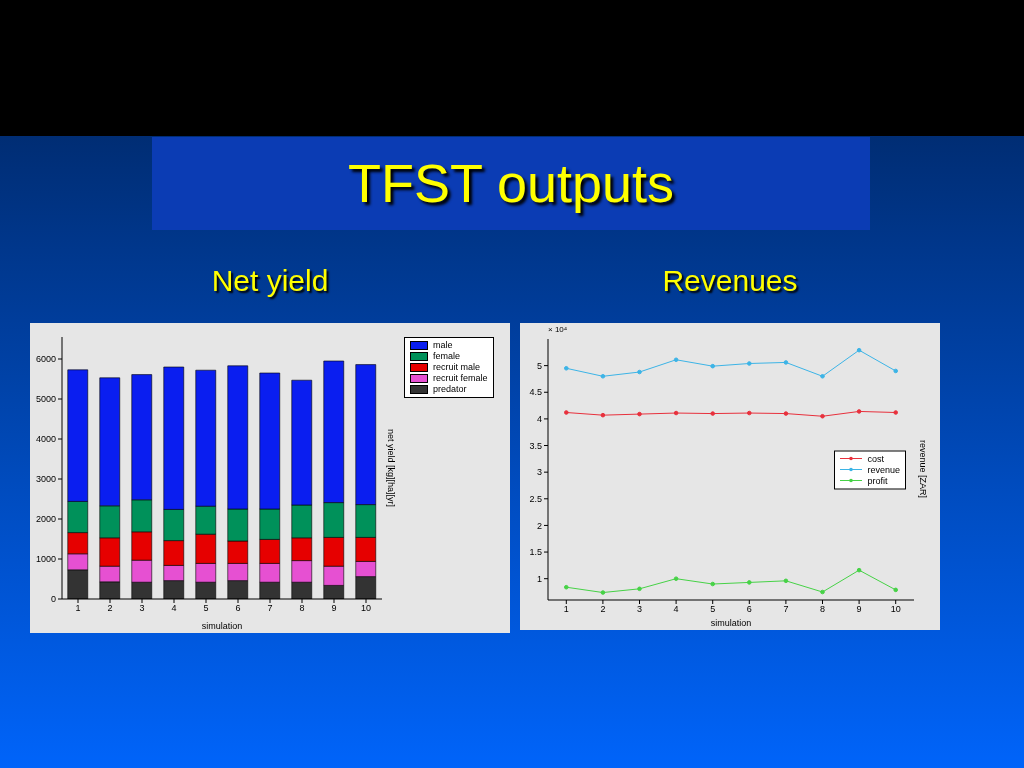 This screenshot has height=768, width=1024. What do you see at coordinates (558, 329) in the screenshot?
I see `text: × 10⁴` at bounding box center [558, 329].